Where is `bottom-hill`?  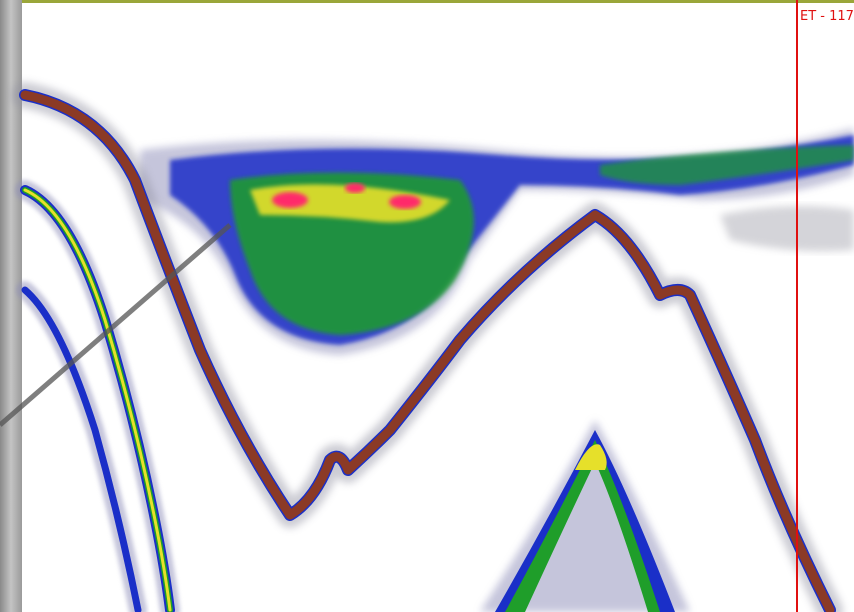 bottom-hill is located at coordinates (585, 516).